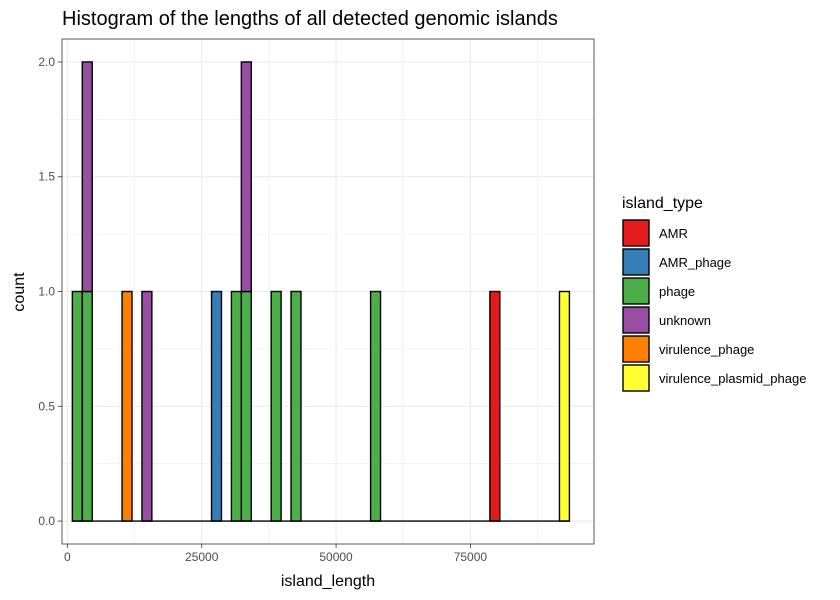 This screenshot has height=600, width=840. I want to click on x-tick-label: 50000, so click(336, 557).